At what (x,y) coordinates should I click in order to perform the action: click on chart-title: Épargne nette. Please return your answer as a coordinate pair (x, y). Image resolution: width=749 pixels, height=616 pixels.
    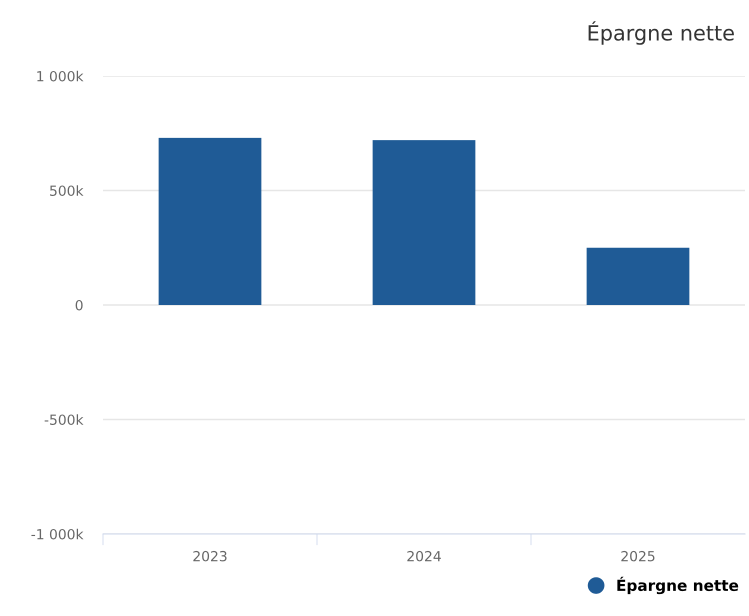
    Looking at the image, I should click on (661, 33).